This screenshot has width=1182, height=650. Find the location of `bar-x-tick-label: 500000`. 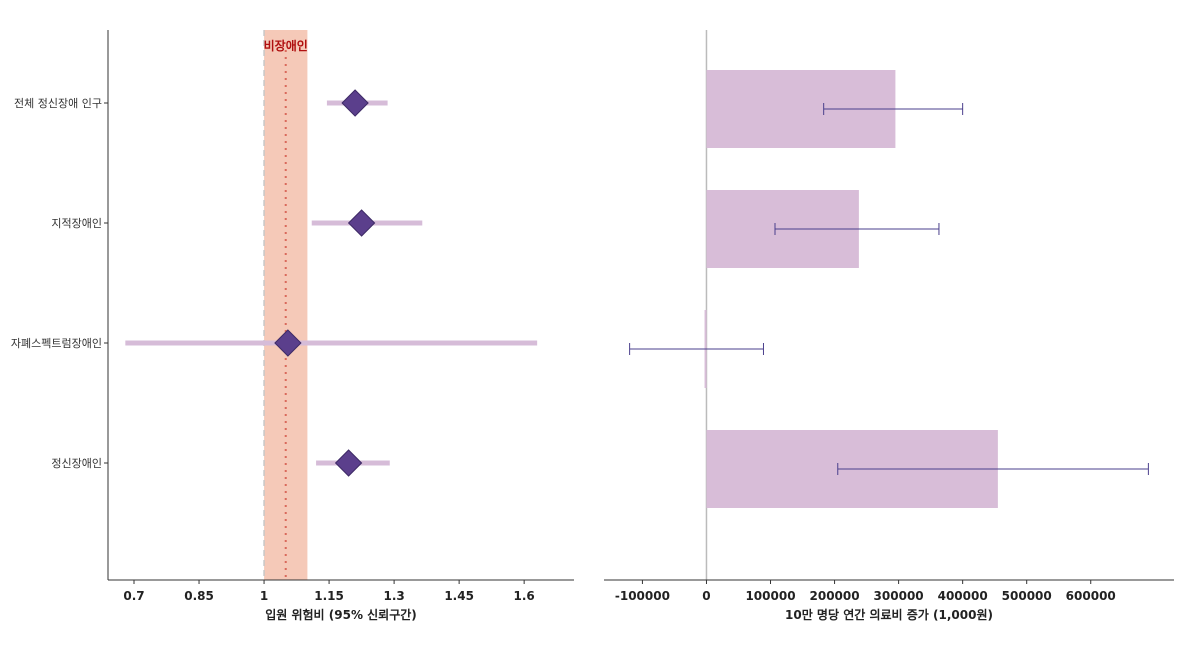

bar-x-tick-label: 500000 is located at coordinates (1027, 596).